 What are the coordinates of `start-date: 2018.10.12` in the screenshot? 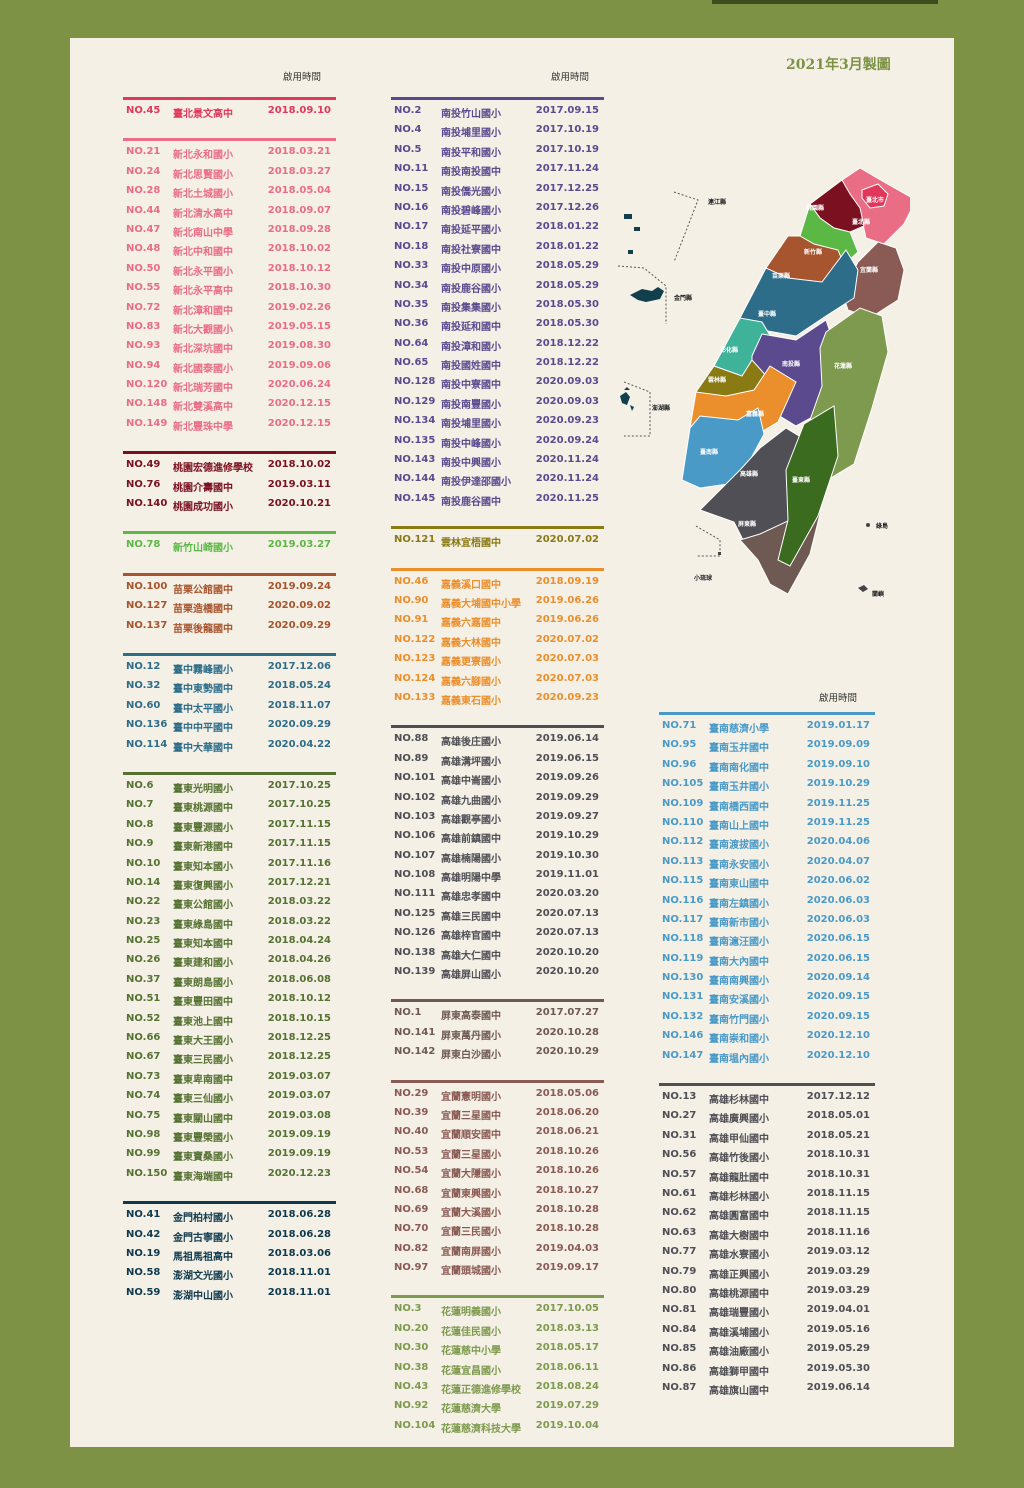 It's located at (299, 268).